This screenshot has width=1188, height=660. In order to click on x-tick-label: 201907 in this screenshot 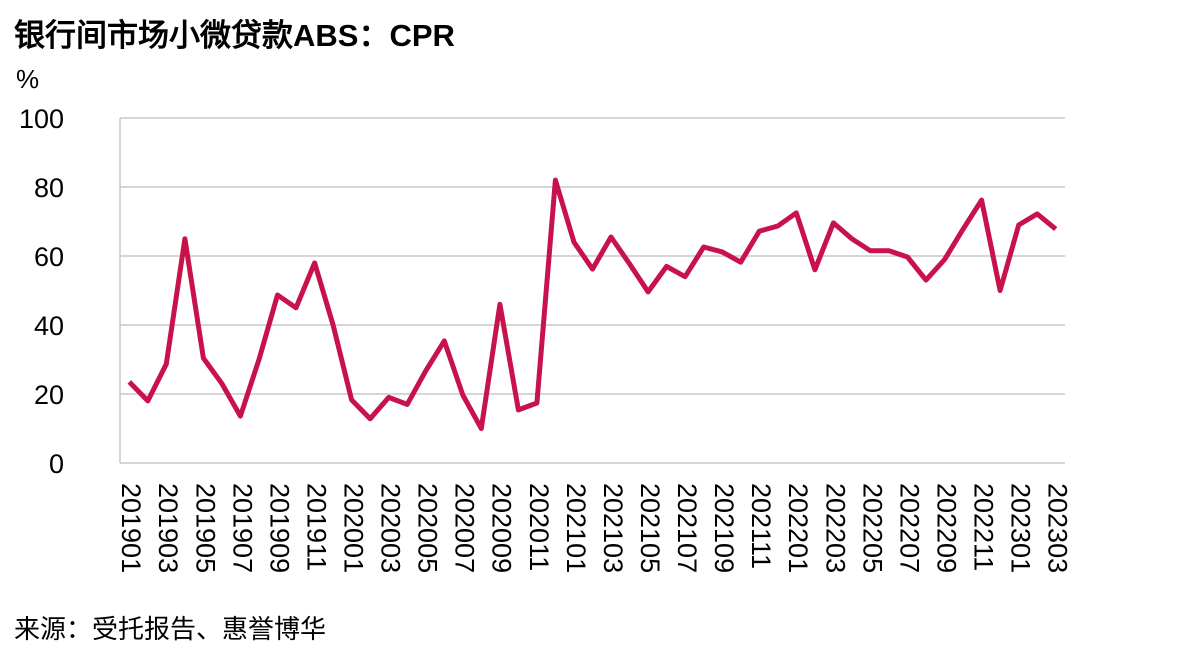, I will do `click(242, 528)`.